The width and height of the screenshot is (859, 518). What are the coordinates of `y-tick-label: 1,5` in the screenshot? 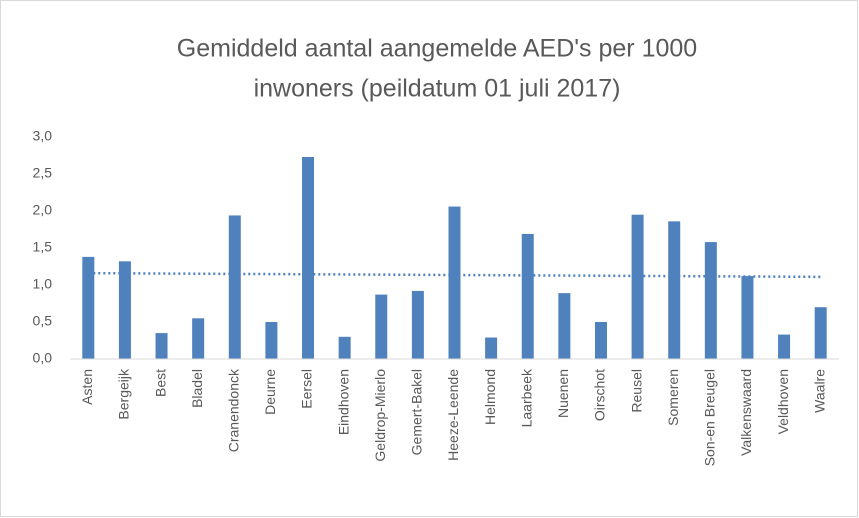 It's located at (43, 247).